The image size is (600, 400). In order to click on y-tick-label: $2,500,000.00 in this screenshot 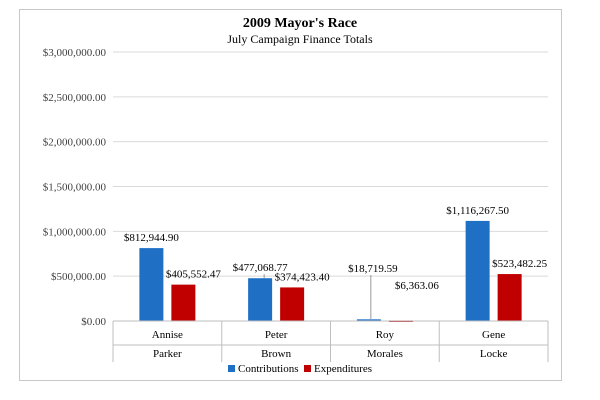, I will do `click(75, 98)`.